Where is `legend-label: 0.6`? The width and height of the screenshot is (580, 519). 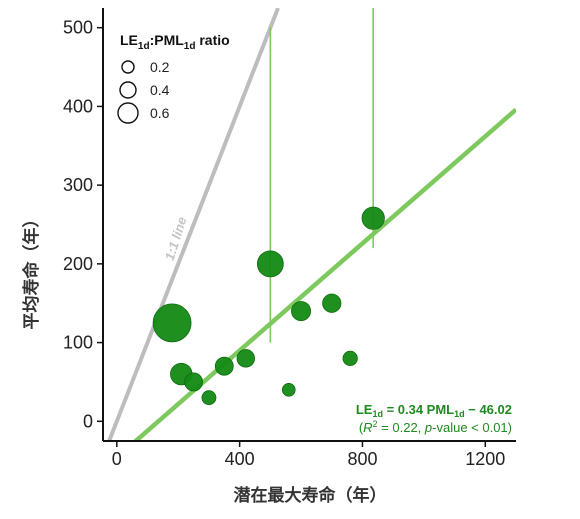 legend-label: 0.6 is located at coordinates (160, 113).